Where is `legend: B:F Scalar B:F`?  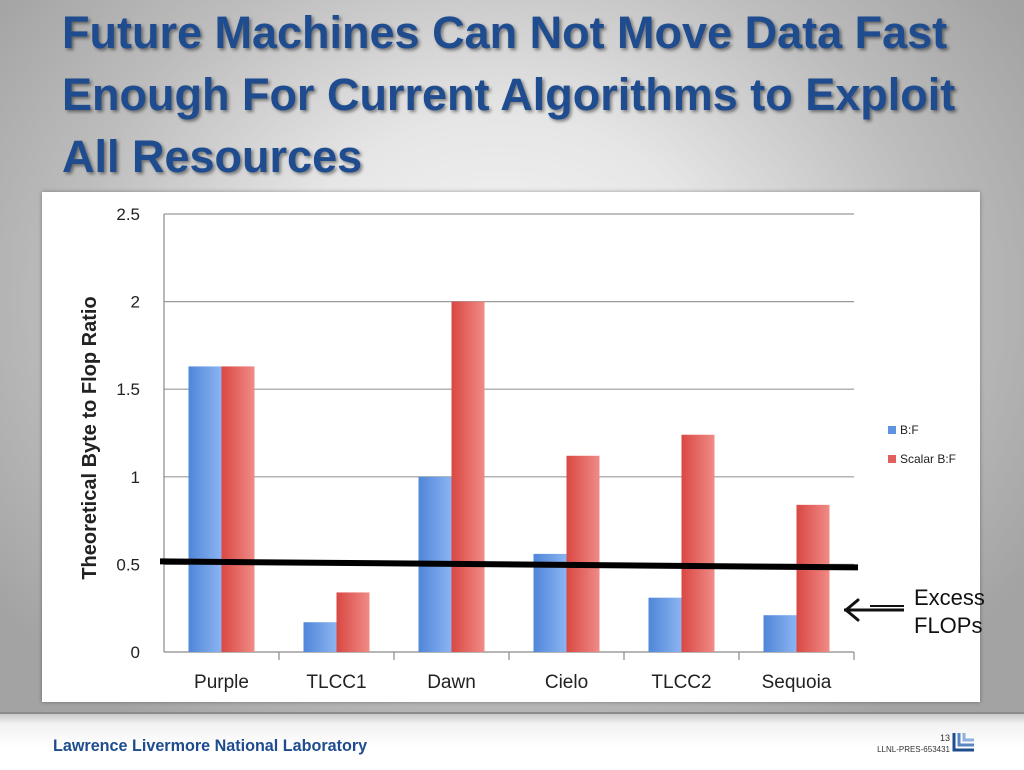
legend: B:F Scalar B:F is located at coordinates (922, 444).